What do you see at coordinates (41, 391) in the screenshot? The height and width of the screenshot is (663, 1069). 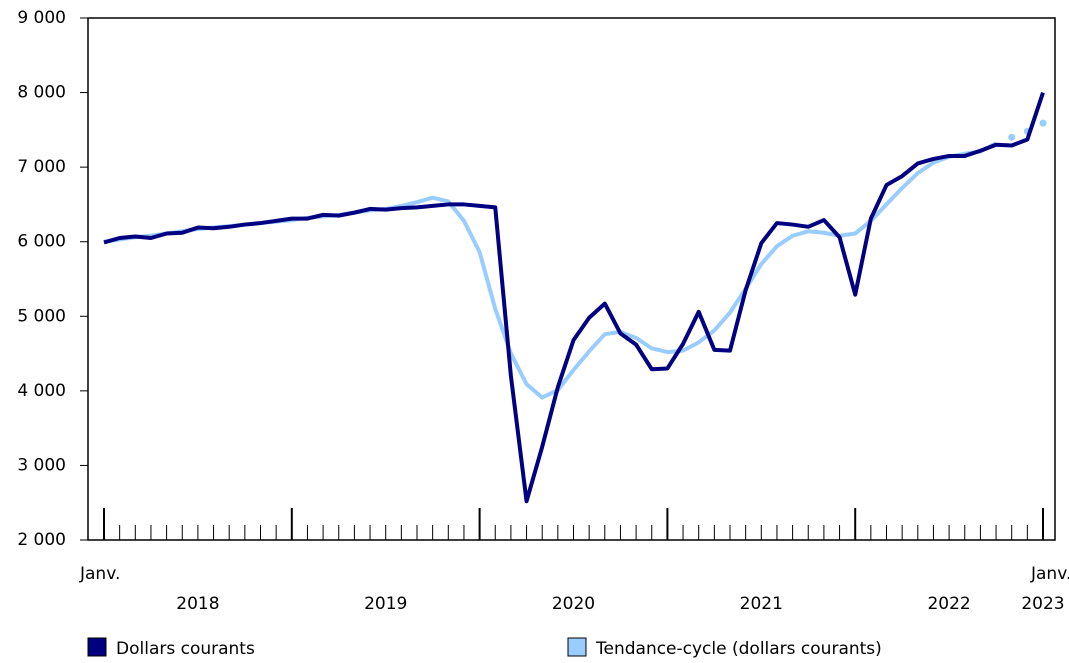 I see `y-tick-label: 4 000` at bounding box center [41, 391].